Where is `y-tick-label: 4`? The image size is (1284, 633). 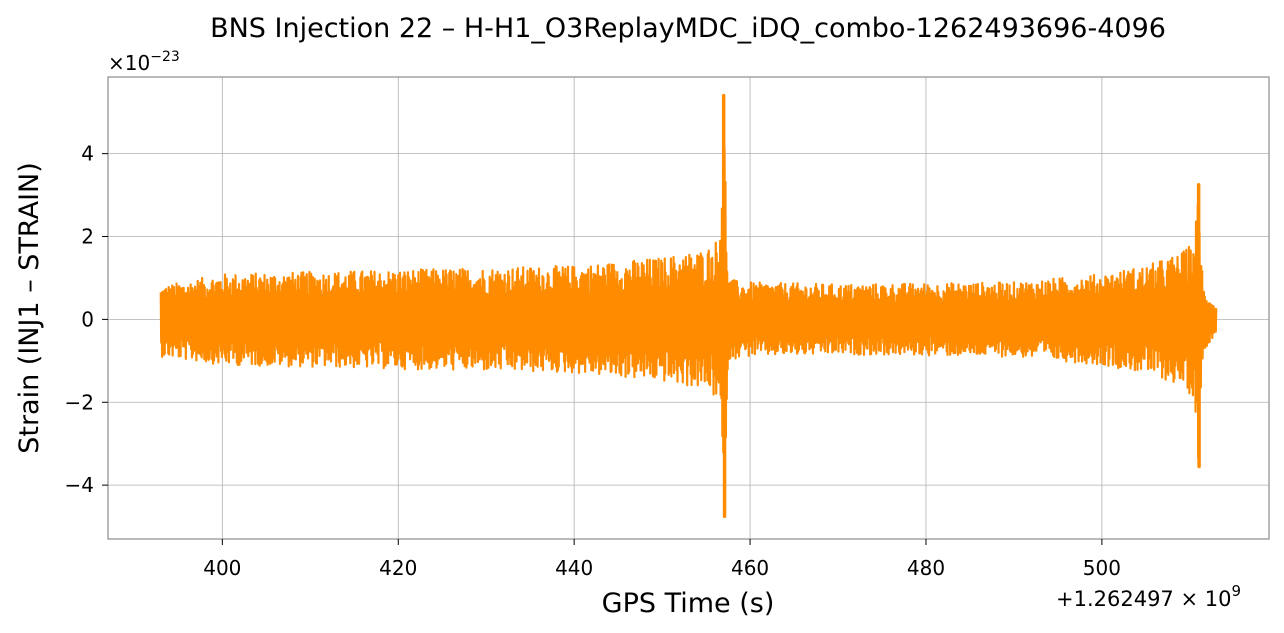
y-tick-label: 4 is located at coordinates (87, 154).